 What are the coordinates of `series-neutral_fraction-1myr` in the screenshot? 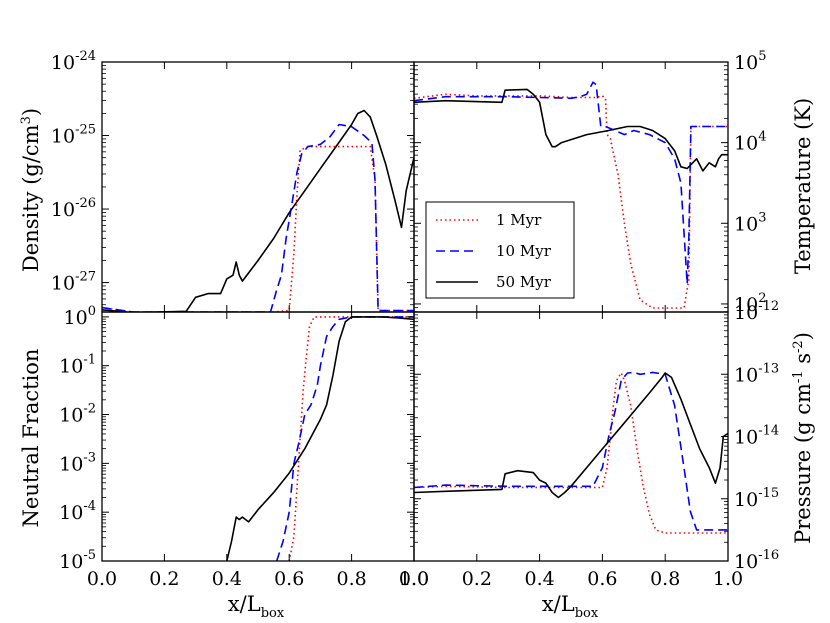 It's located at (351, 438).